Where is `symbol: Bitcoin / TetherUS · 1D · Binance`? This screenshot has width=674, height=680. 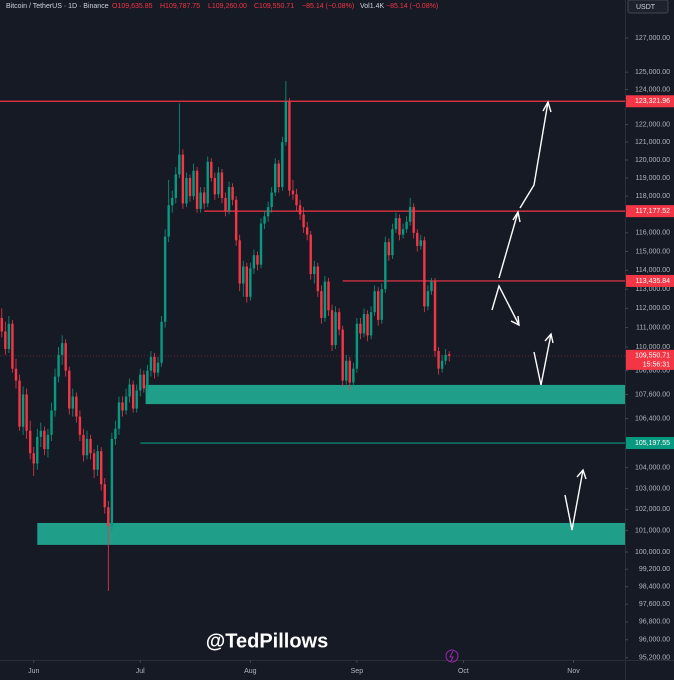
symbol: Bitcoin / TetherUS · 1D · Binance is located at coordinates (57, 6).